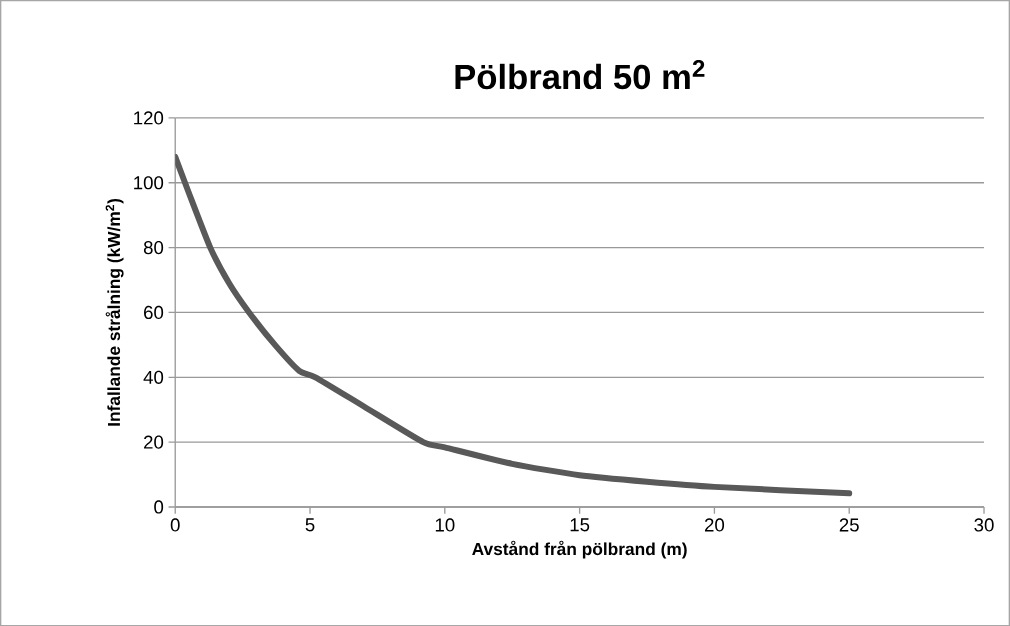 The width and height of the screenshot is (1010, 626). Describe the element at coordinates (149, 183) in the screenshot. I see `y-tick-label: 100` at that location.